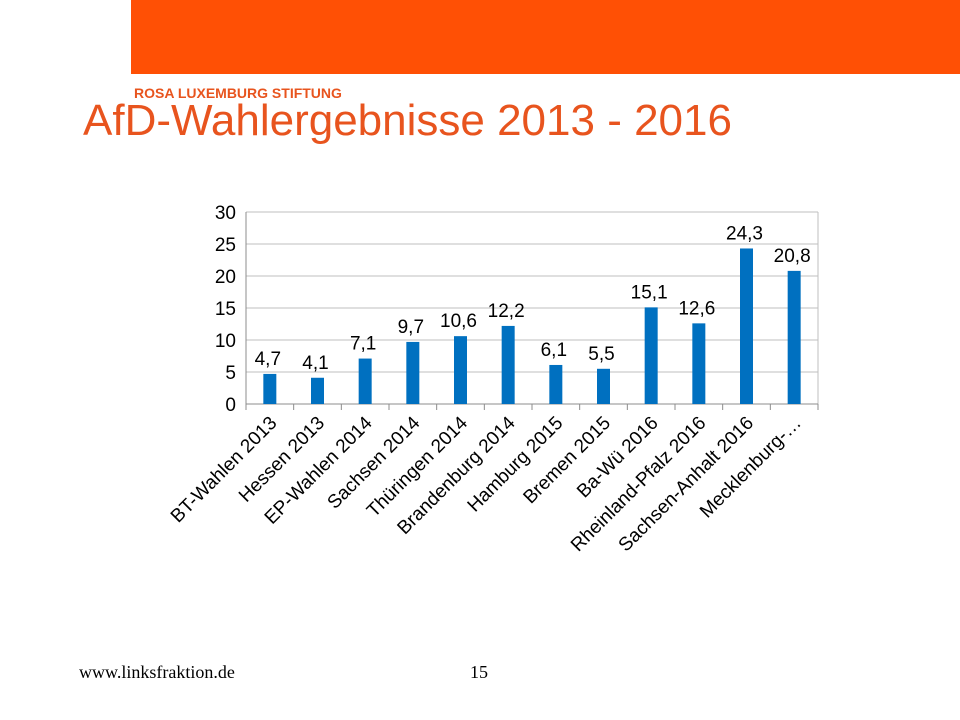 This screenshot has height=720, width=960. I want to click on y-tick-label: 0, so click(230, 405).